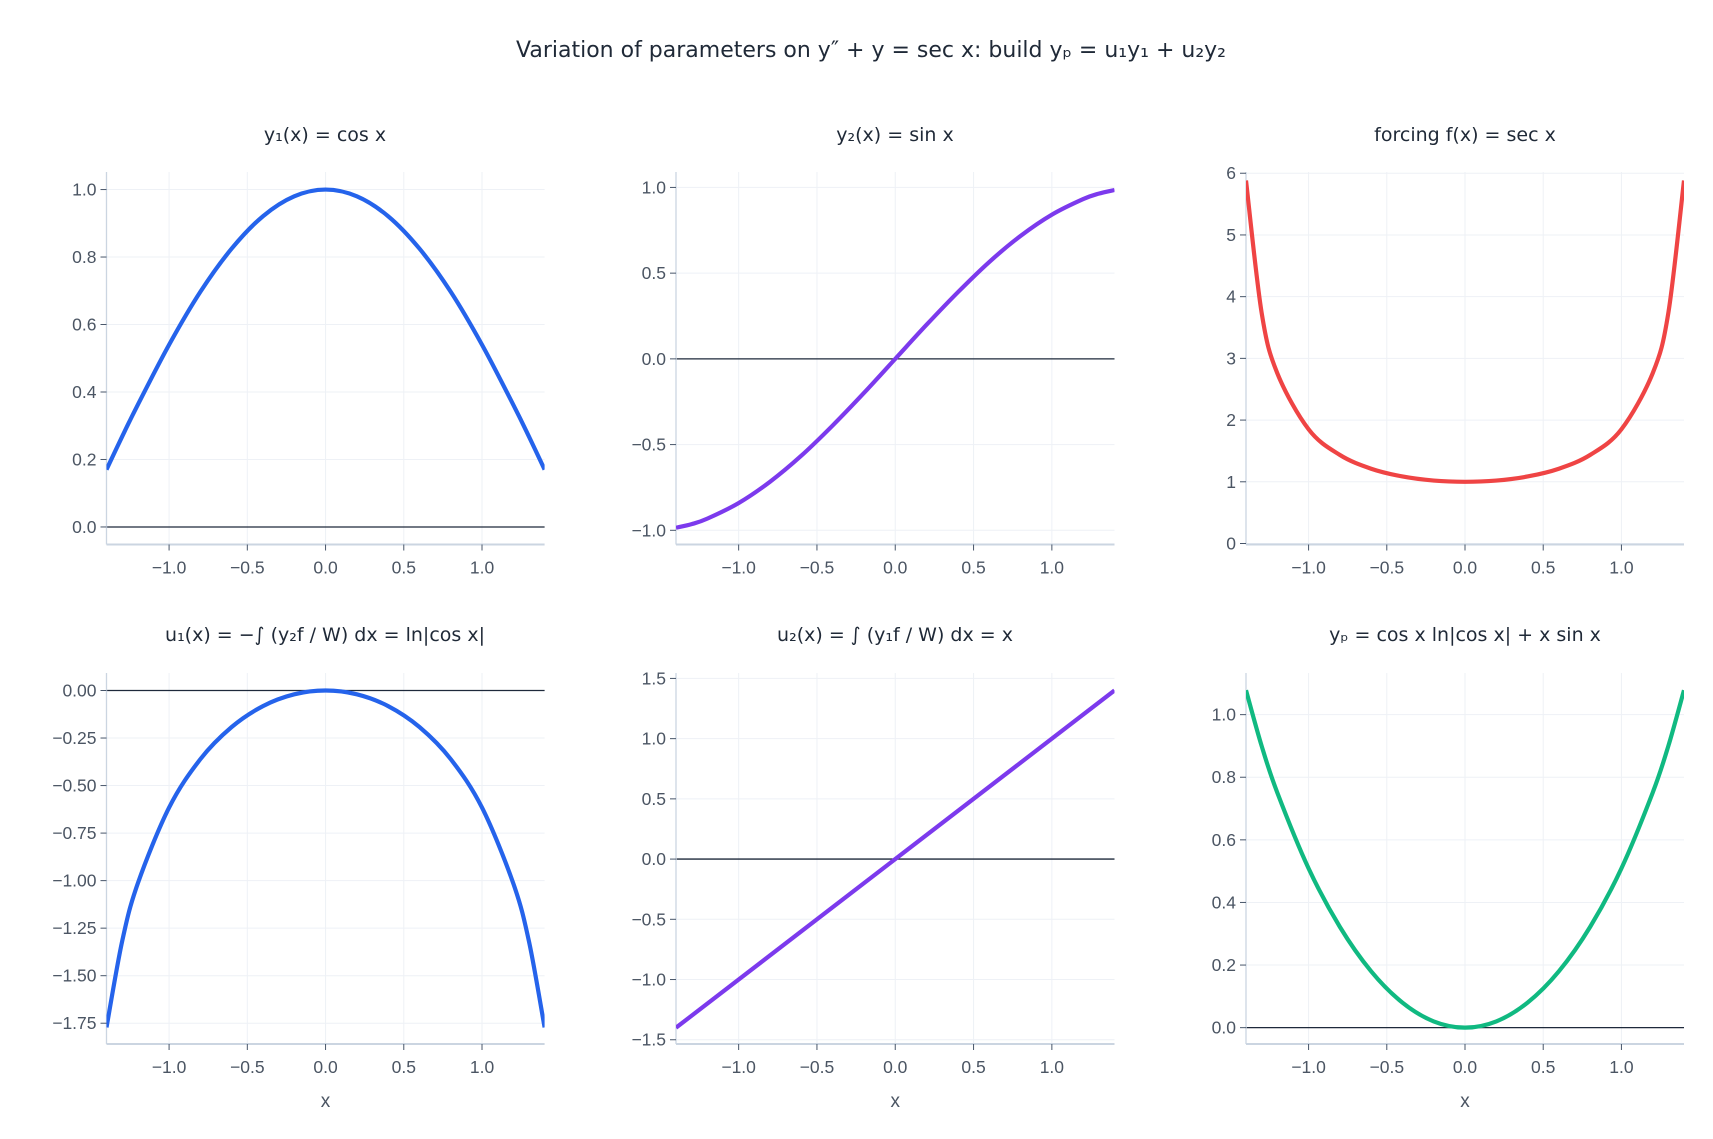  What do you see at coordinates (648, 1040) in the screenshot?
I see `y-tick-label: −1.5` at bounding box center [648, 1040].